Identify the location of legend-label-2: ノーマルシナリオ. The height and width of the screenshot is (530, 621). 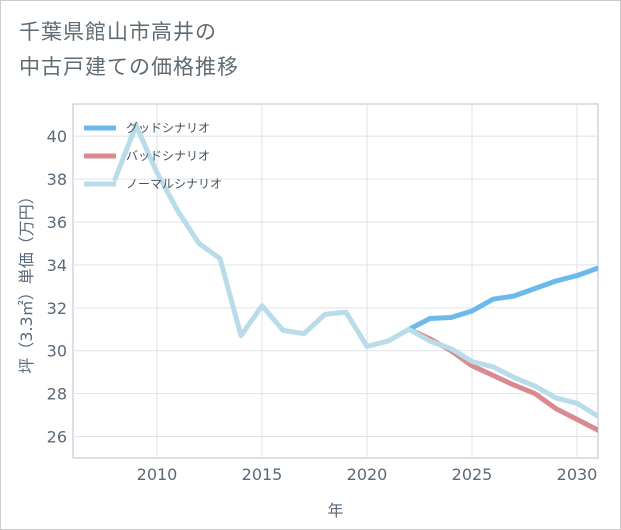
(174, 184).